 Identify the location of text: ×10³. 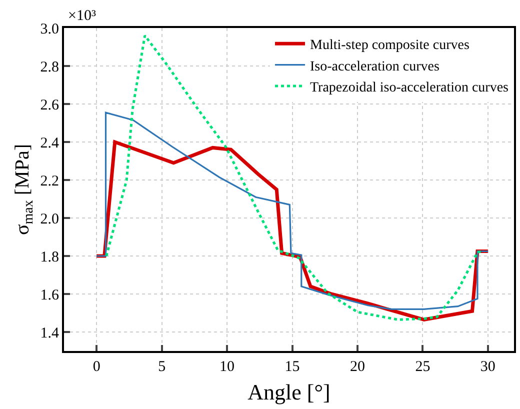
(82, 16).